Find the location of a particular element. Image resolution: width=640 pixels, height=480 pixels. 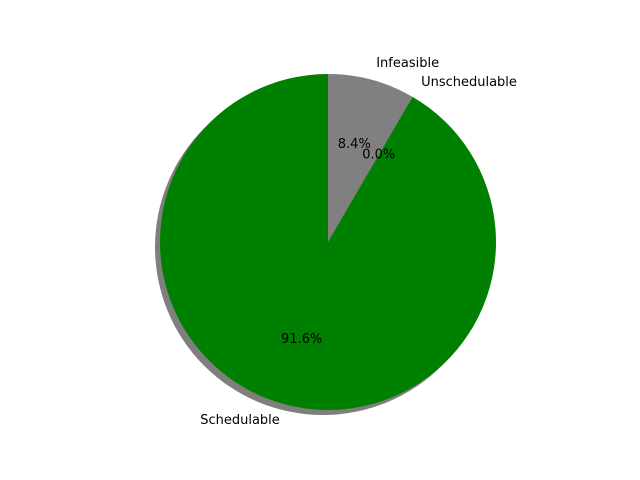

slice-label-infeasible: Infeasible is located at coordinates (407, 63).